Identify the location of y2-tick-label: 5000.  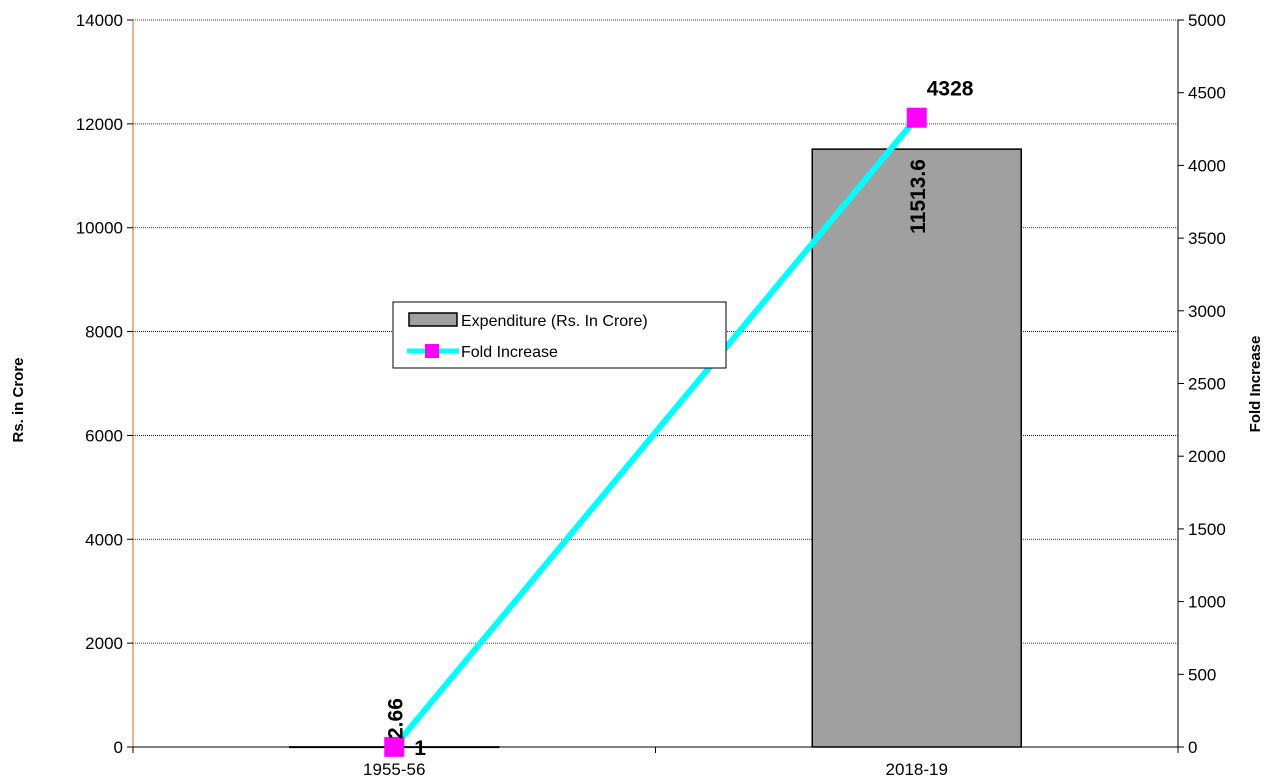
(1207, 20).